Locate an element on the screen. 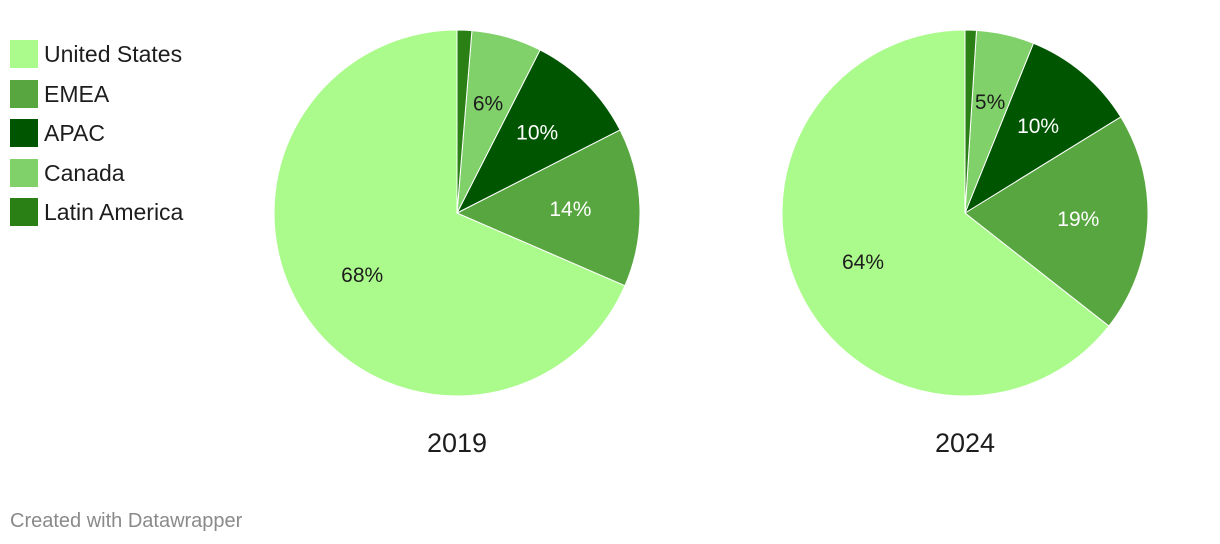 This screenshot has width=1220, height=544. slice-value-label: 5% is located at coordinates (990, 102).